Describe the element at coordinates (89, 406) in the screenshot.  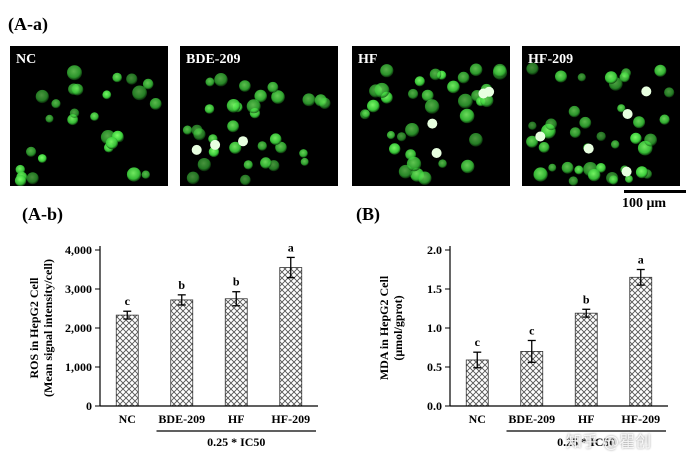
I see `y-tick-label: 0` at that location.